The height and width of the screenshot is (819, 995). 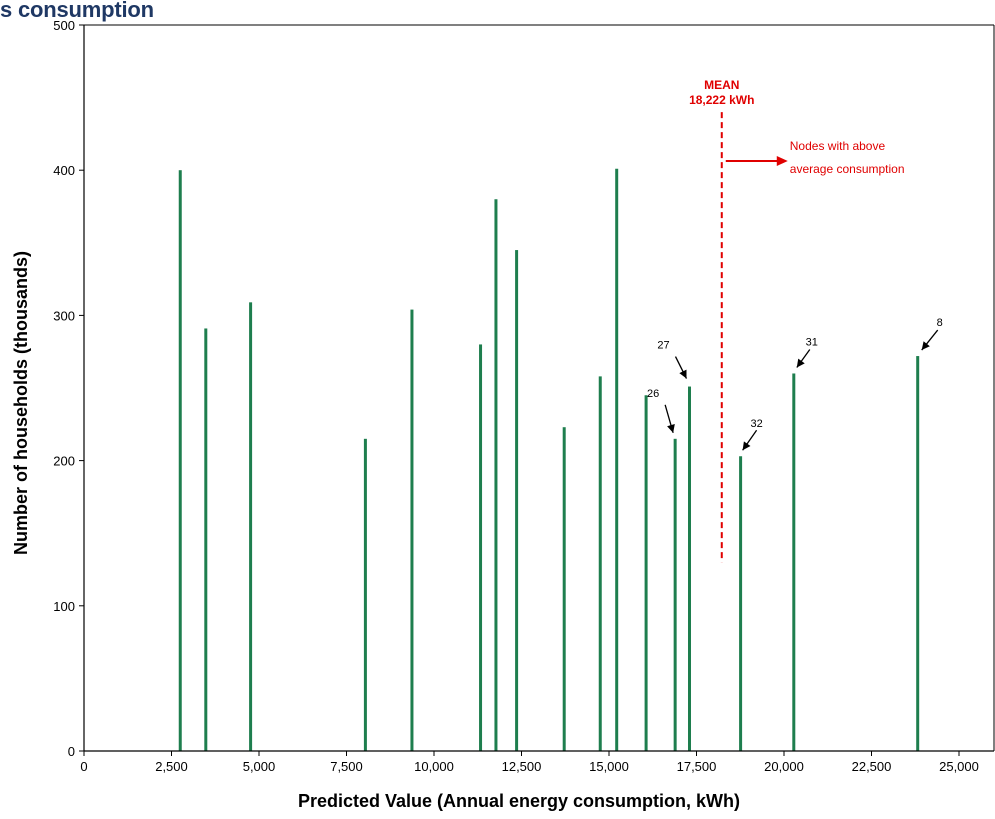 What do you see at coordinates (346, 766) in the screenshot?
I see `x-tick-label: 7,500` at bounding box center [346, 766].